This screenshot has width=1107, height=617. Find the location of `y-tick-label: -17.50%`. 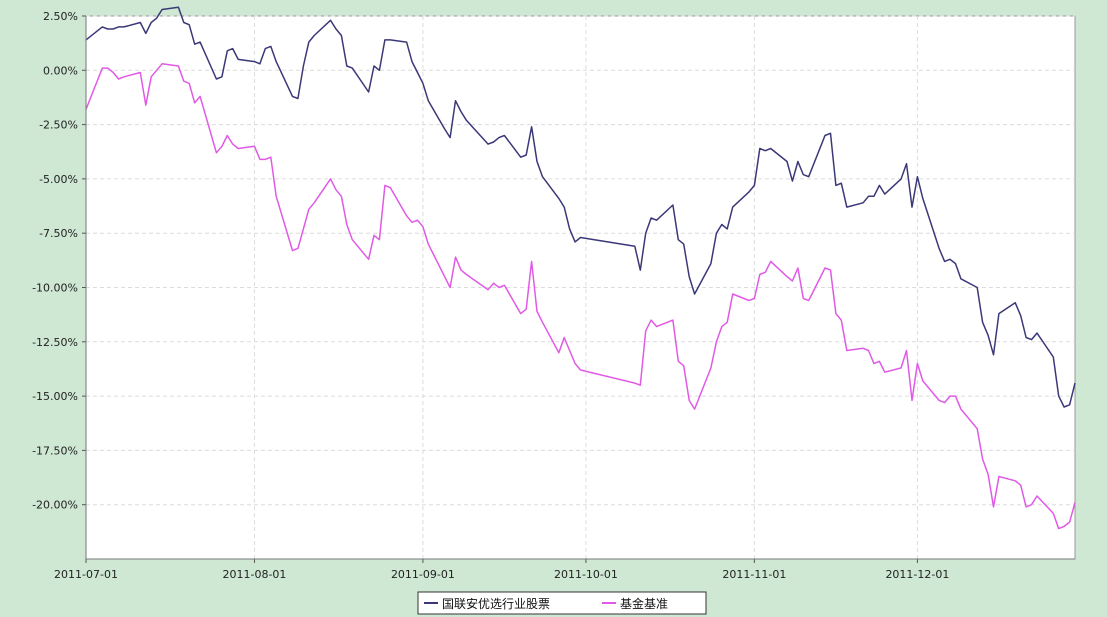

y-tick-label: -17.50% is located at coordinates (55, 450).